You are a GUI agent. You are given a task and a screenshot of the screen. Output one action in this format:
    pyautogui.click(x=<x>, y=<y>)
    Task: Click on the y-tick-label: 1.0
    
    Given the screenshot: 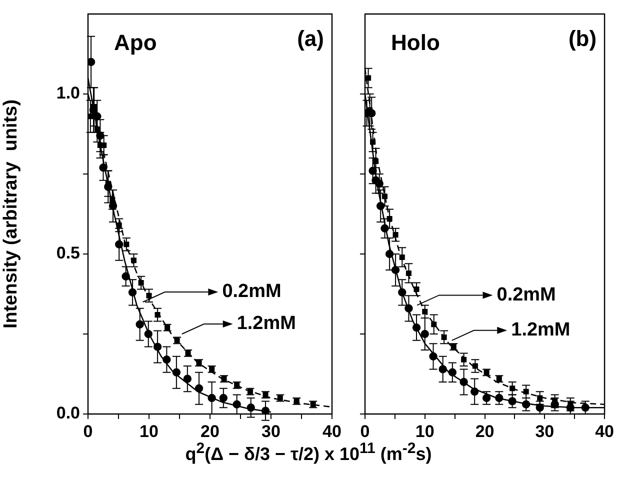 What is the action you would take?
    pyautogui.click(x=68, y=93)
    